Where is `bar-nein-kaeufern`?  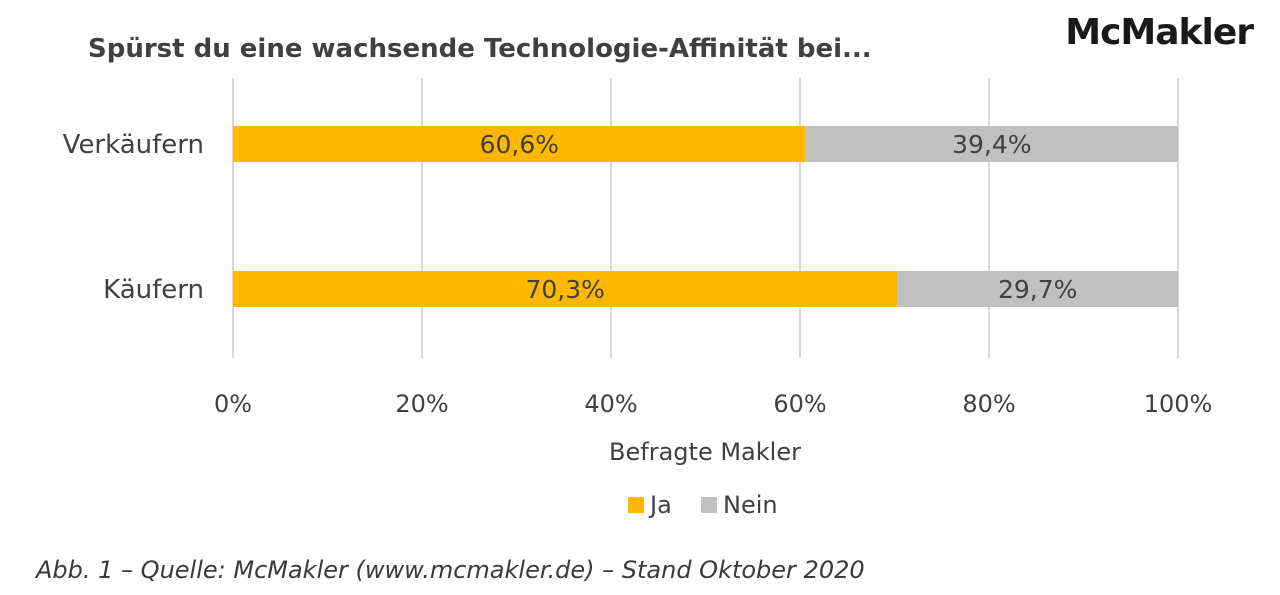 bar-nein-kaeufern is located at coordinates (1037, 289).